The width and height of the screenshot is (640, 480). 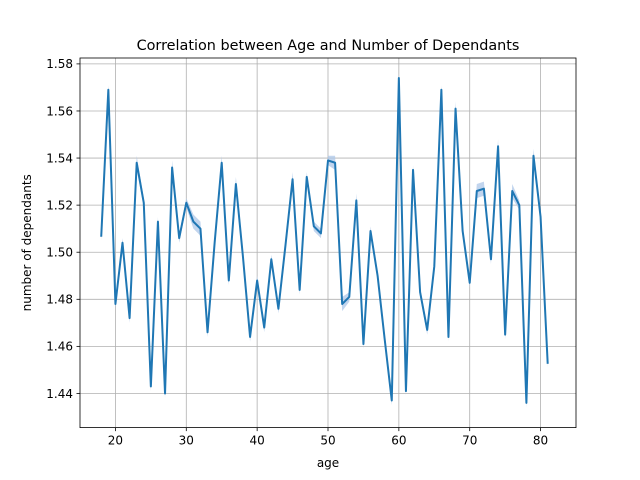 What do you see at coordinates (257, 441) in the screenshot?
I see `x-tick-label: 40` at bounding box center [257, 441].